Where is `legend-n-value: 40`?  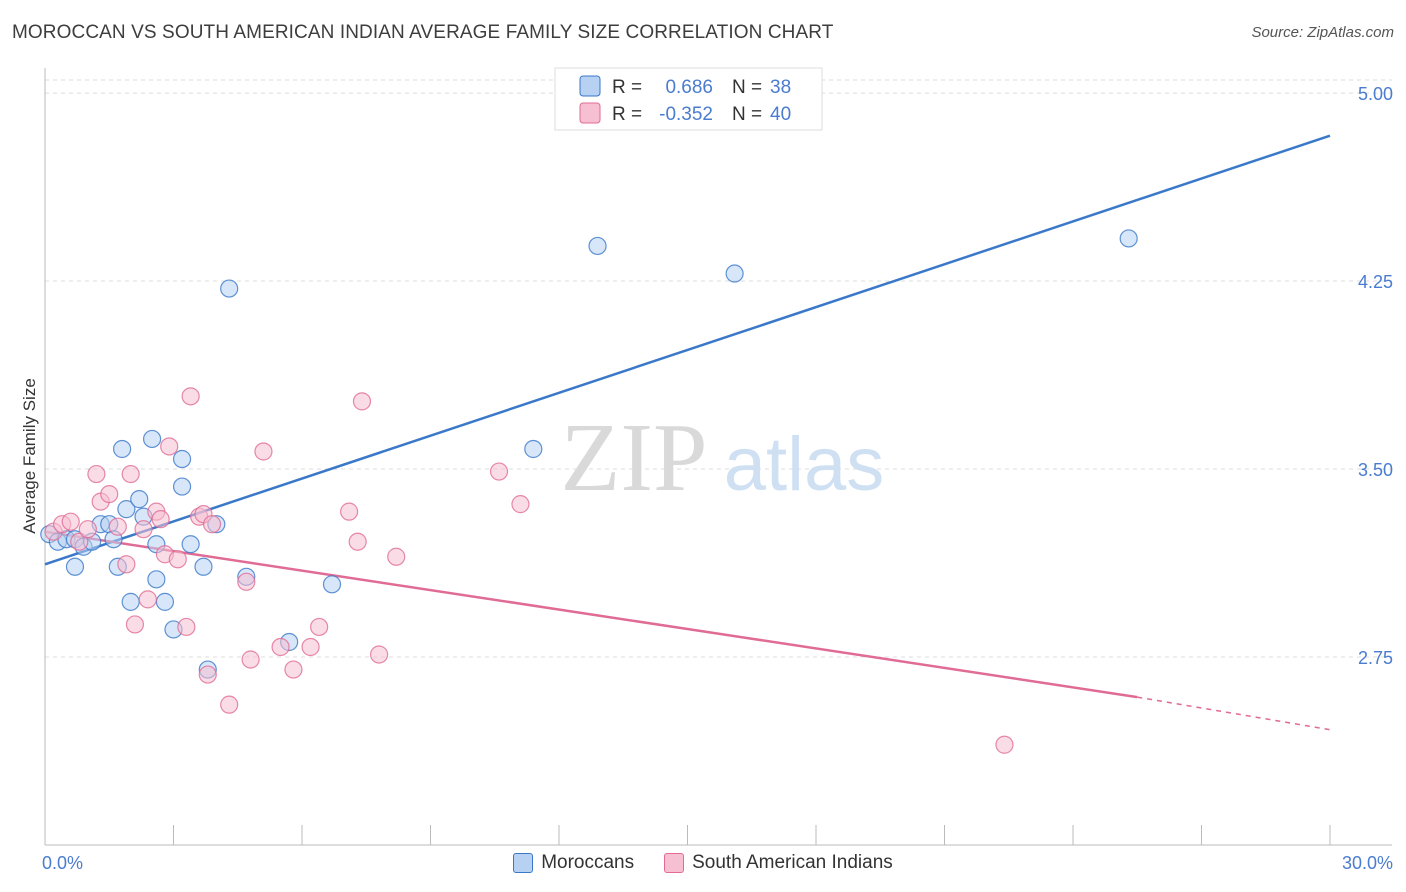
legend-n-value: 40 is located at coordinates (780, 114).